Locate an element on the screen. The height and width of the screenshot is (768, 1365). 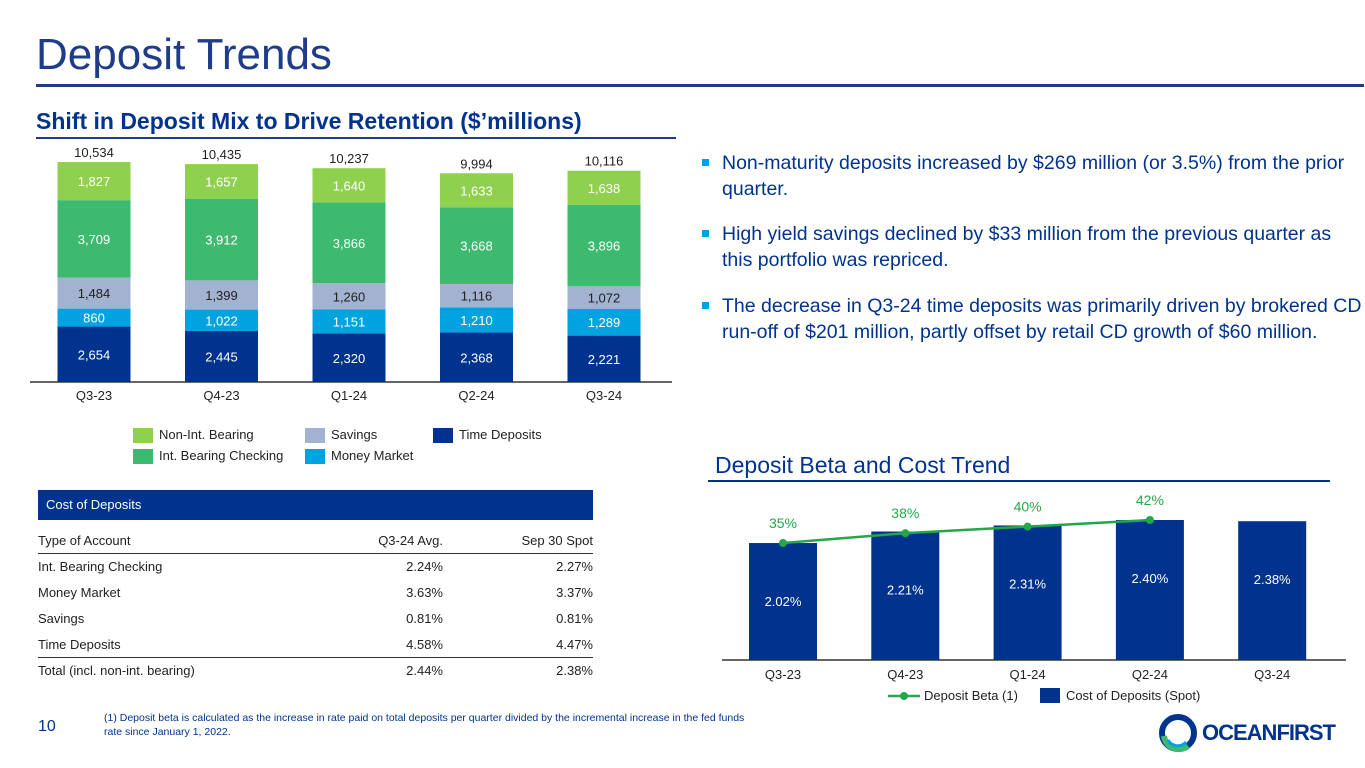
beta-label: 35% is located at coordinates (783, 523).